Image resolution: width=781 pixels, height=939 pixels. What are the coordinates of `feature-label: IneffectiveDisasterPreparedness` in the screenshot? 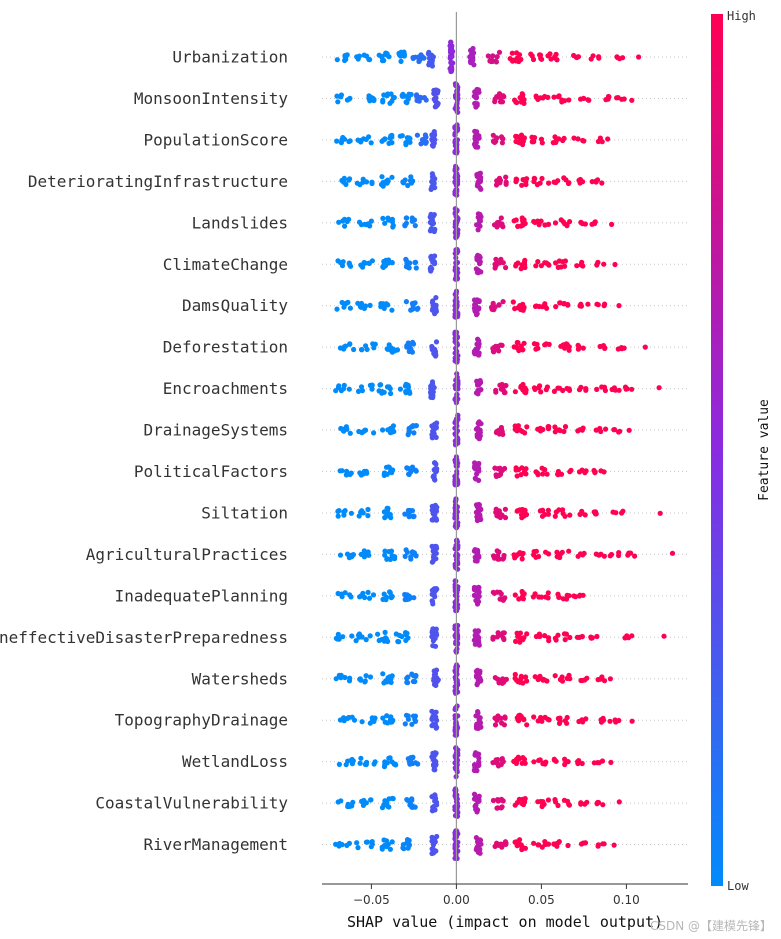 It's located at (144, 637).